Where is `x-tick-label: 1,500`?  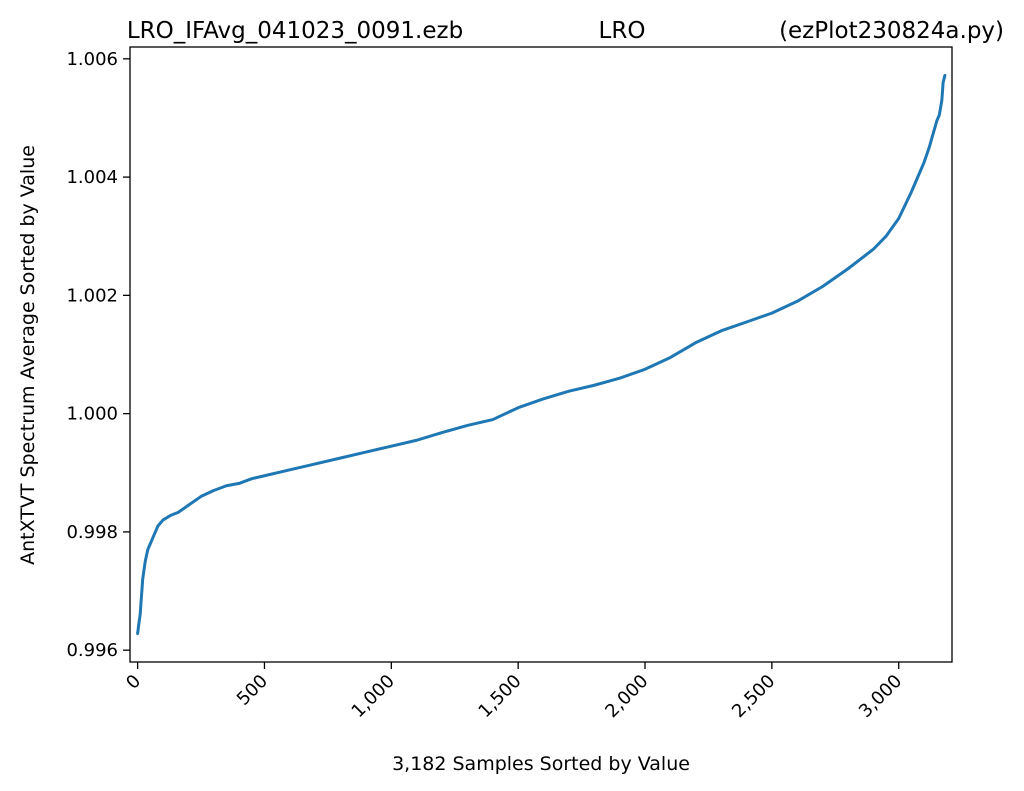 x-tick-label: 1,500 is located at coordinates (499, 696).